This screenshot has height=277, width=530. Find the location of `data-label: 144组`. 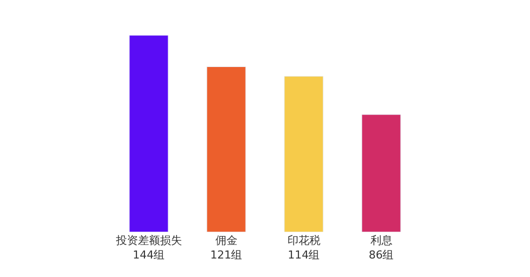

data-label: 144组 is located at coordinates (148, 255).